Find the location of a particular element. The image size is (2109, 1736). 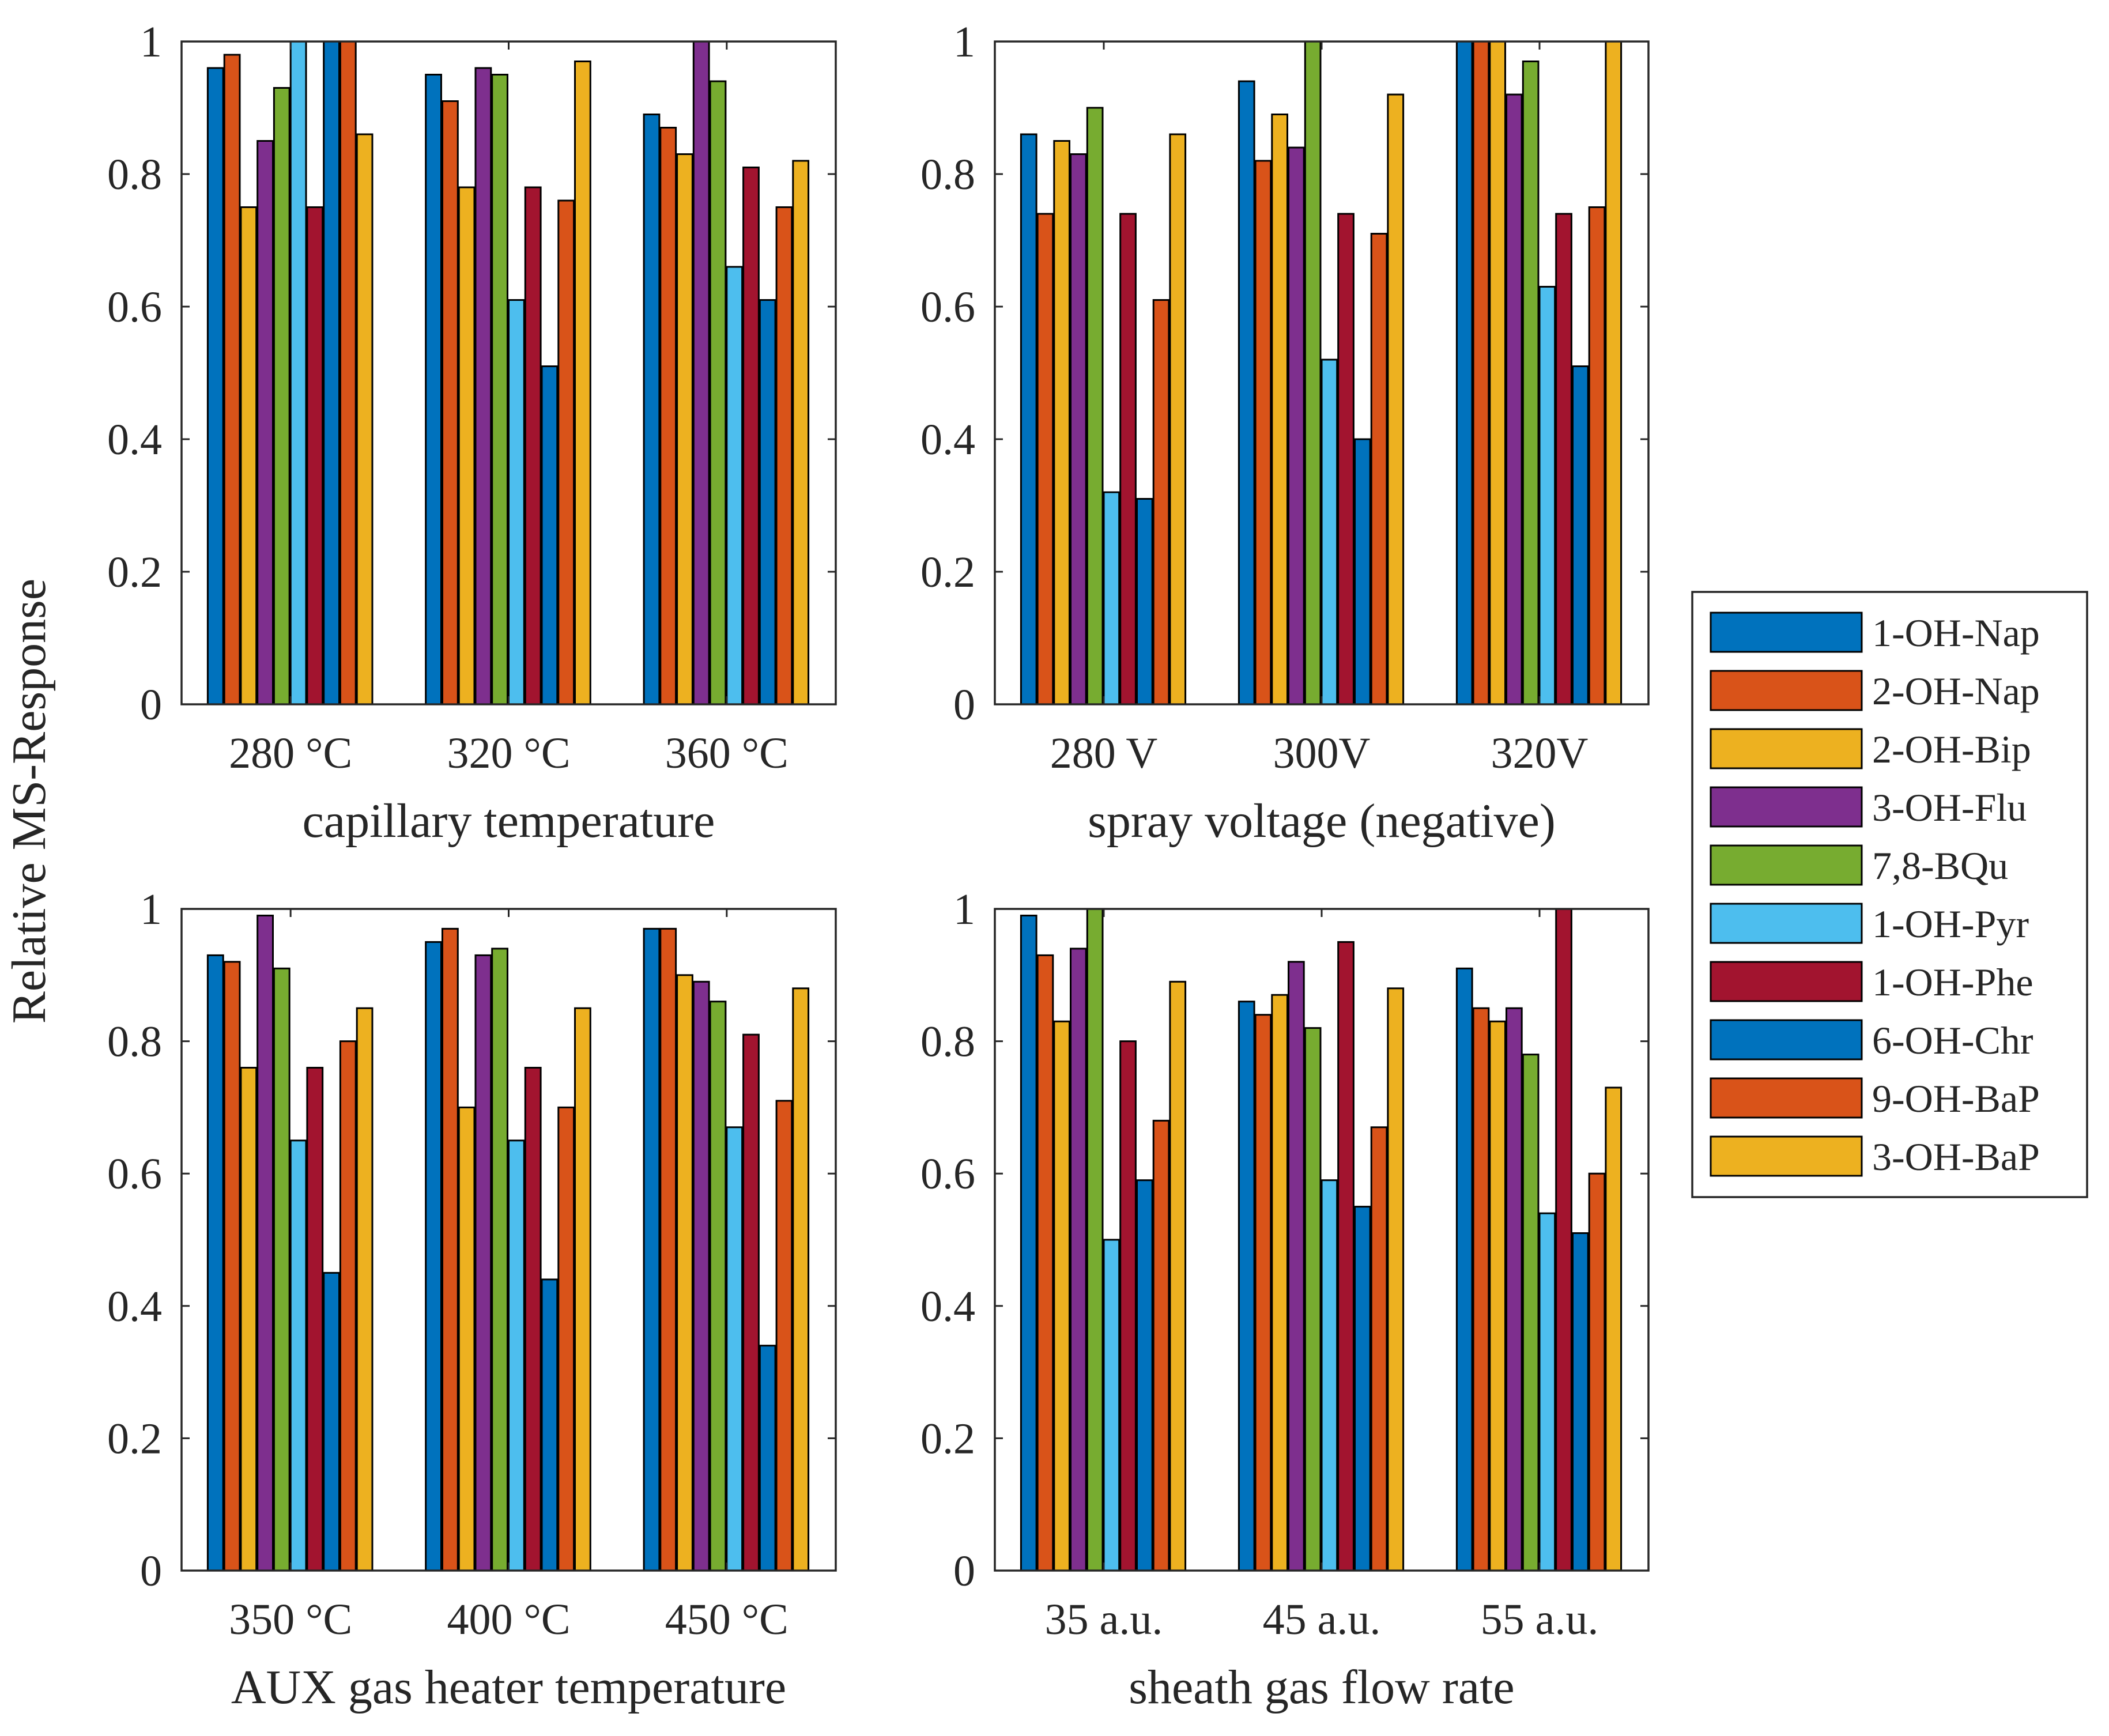

legend-label: 1-OH-Pyr is located at coordinates (1950, 924).